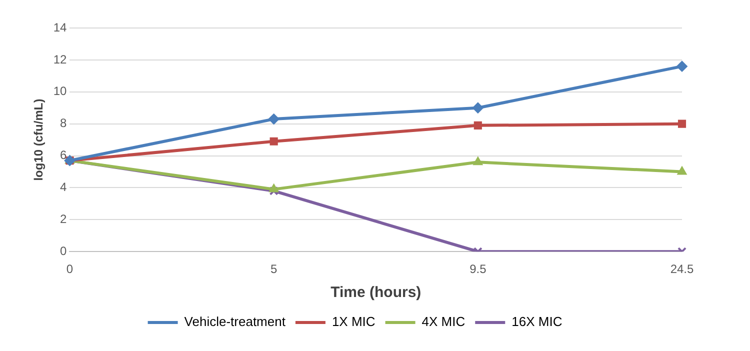 The width and height of the screenshot is (750, 351). I want to click on y-axis-title: log10 (cfu/mL), so click(39, 139).